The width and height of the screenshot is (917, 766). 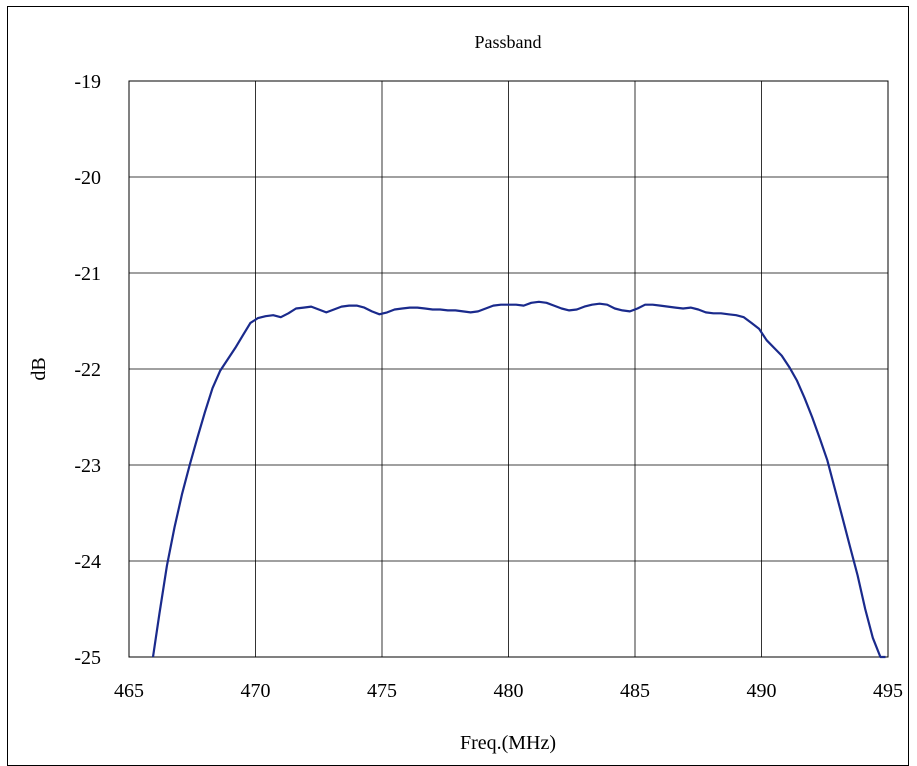 What do you see at coordinates (382, 691) in the screenshot?
I see `x-tick-label: 475` at bounding box center [382, 691].